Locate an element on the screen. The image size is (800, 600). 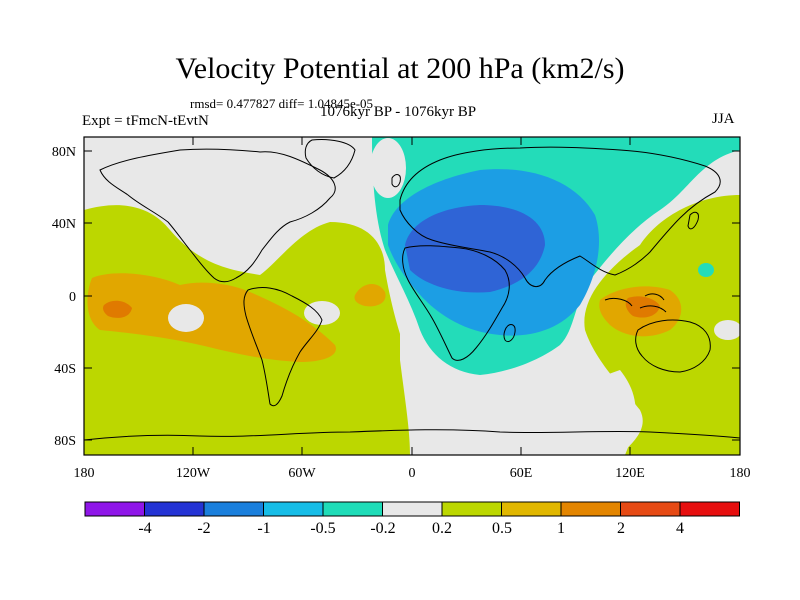
positive-anomaly-mid-atlantic is located at coordinates (370, 295).